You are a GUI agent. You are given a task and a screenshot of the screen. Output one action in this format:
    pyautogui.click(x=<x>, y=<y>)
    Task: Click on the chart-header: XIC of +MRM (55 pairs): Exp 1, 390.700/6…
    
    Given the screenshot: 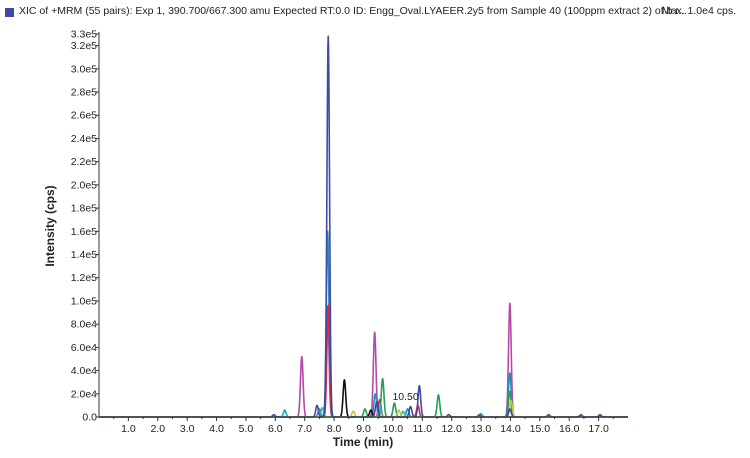 What is the action you would take?
    pyautogui.click(x=375, y=11)
    